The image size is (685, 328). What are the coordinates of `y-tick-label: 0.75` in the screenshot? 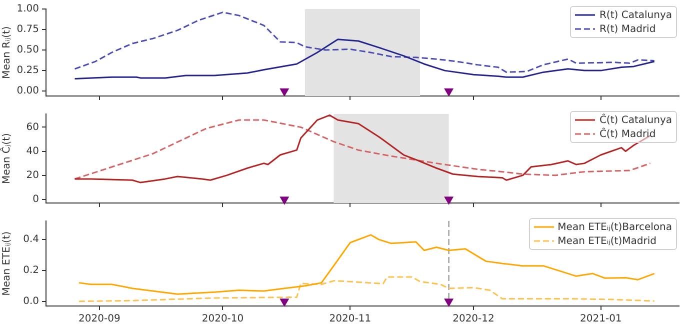 It's located at (27, 30).